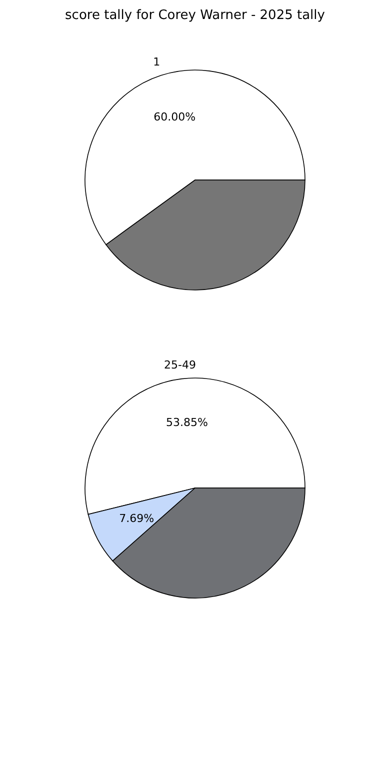 This screenshot has height=780, width=390. What do you see at coordinates (180, 365) in the screenshot?
I see `slice-label: 25-49` at bounding box center [180, 365].